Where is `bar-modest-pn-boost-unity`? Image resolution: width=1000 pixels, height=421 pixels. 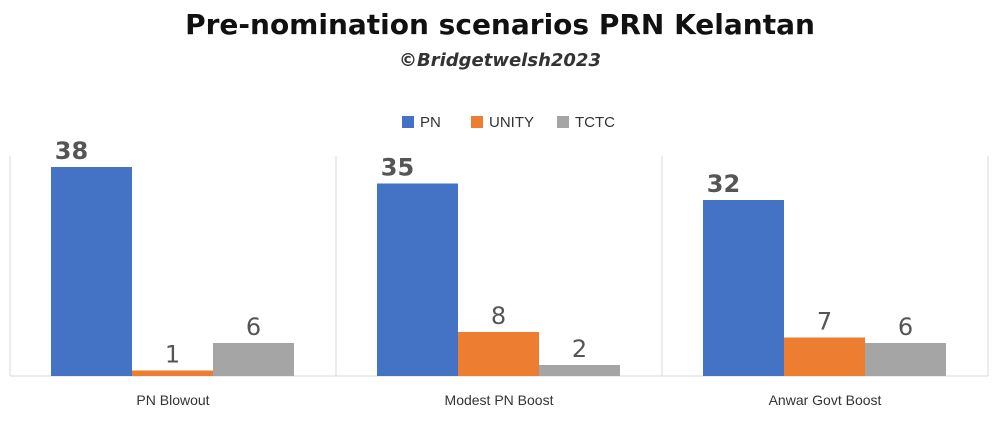
bar-modest-pn-boost-unity is located at coordinates (498, 354).